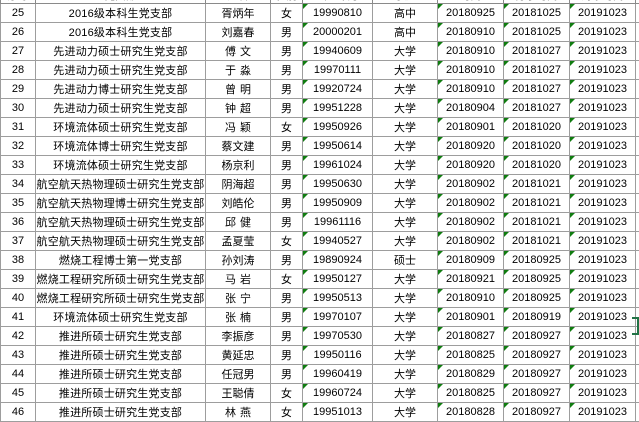 This screenshot has height=422, width=639. I want to click on date-cell-birth: 19950127, so click(338, 279).